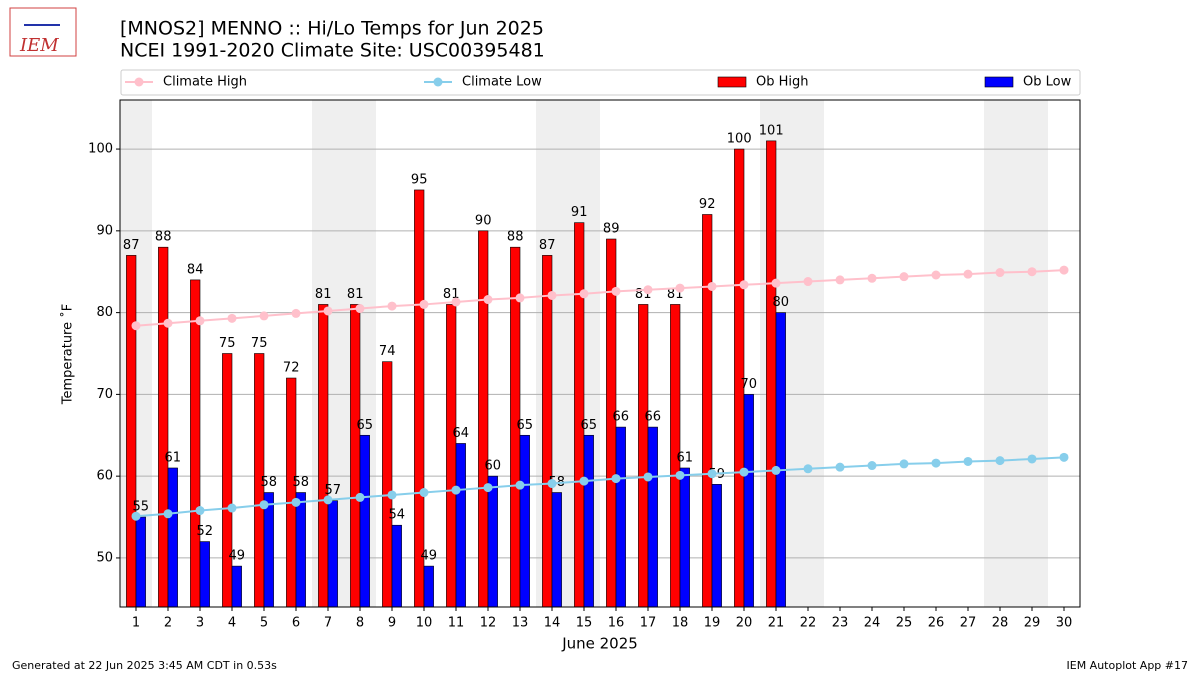 The width and height of the screenshot is (1200, 675). Describe the element at coordinates (424, 623) in the screenshot. I see `x-tick-label: 10` at that location.